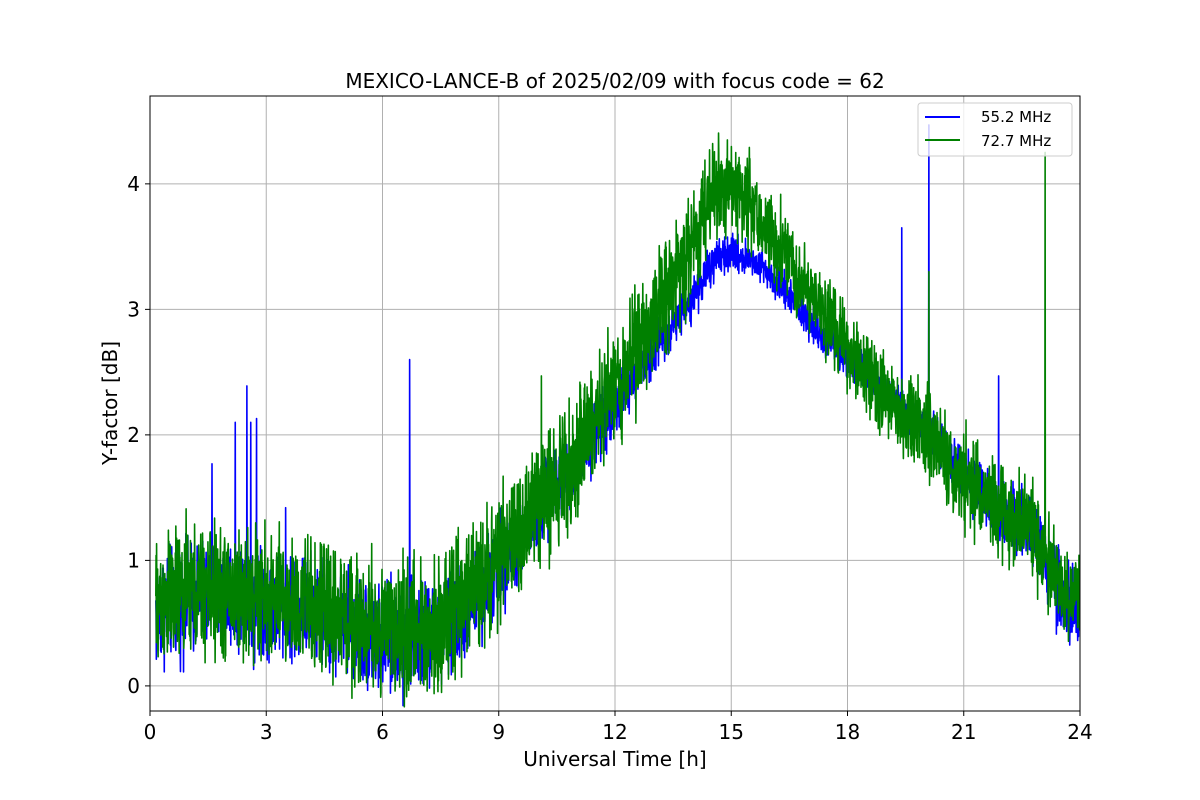 The image size is (1200, 800). Describe the element at coordinates (614, 732) in the screenshot. I see `x-tick-label: 12` at that location.